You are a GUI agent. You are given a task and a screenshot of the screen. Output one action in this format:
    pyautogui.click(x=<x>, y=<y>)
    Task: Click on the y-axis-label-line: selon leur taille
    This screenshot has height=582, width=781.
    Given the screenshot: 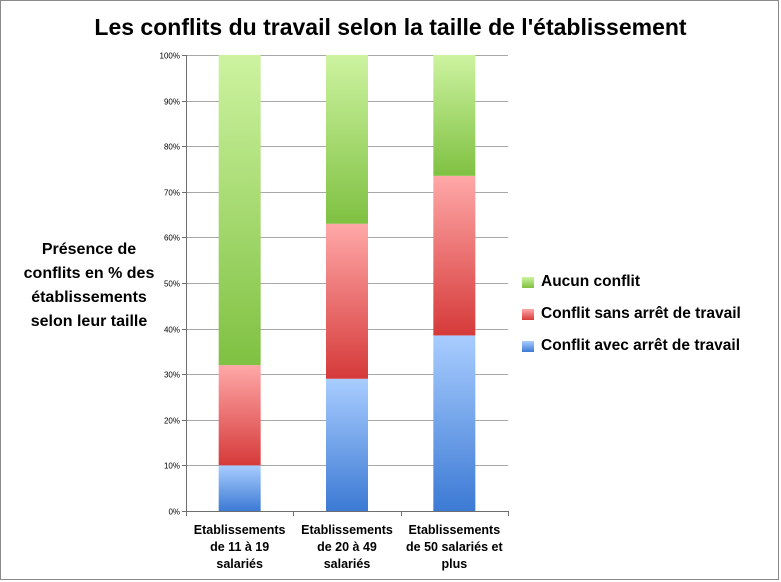 What is the action you would take?
    pyautogui.click(x=89, y=321)
    